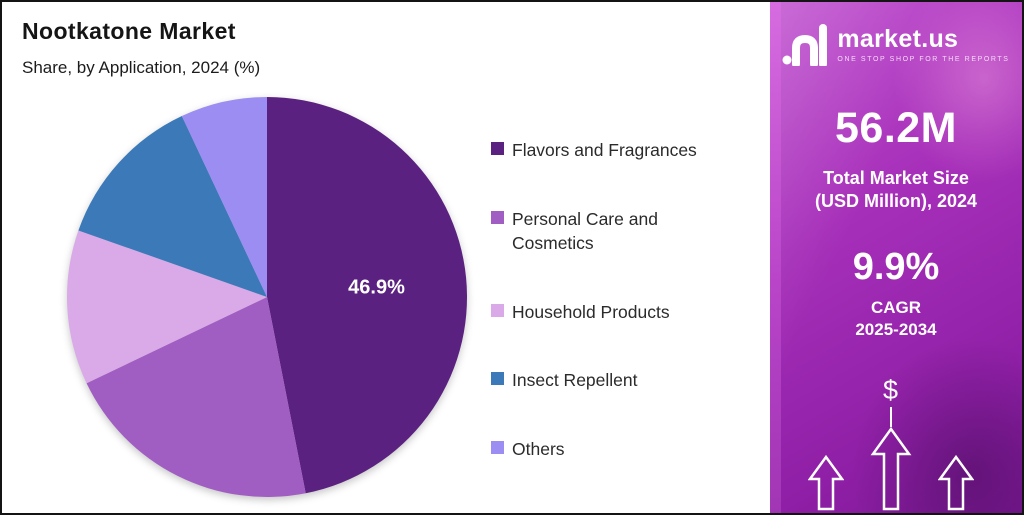 The height and width of the screenshot is (515, 1024). Describe the element at coordinates (895, 128) in the screenshot. I see `market-size-value: 56.2M` at that location.